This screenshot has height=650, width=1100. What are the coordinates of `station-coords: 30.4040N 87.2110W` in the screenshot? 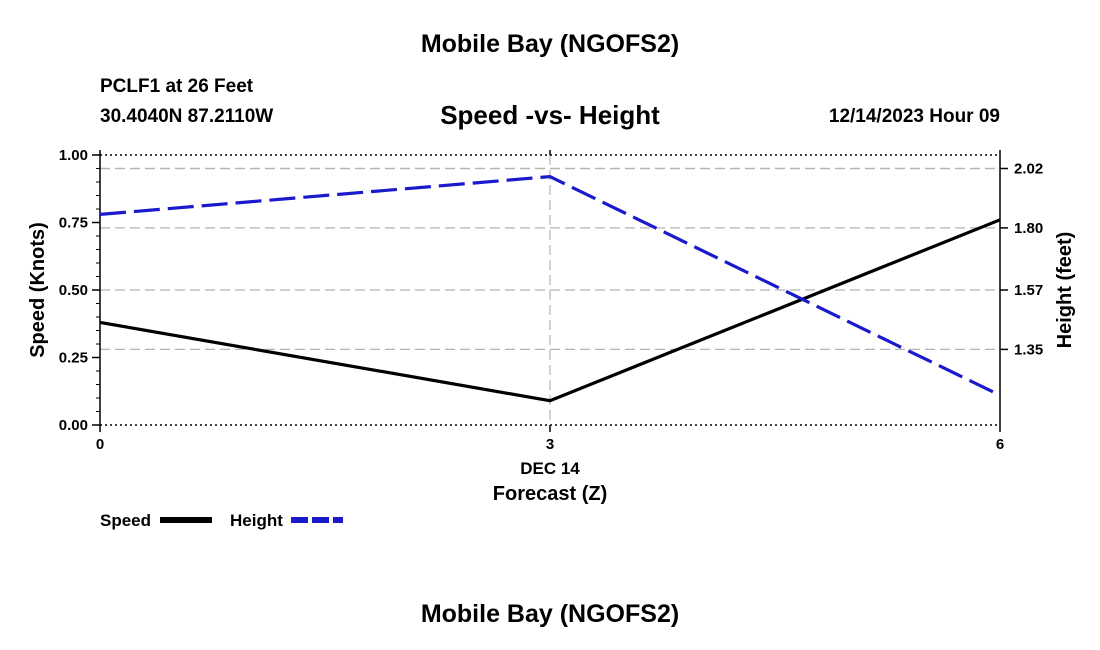 It's located at (187, 116).